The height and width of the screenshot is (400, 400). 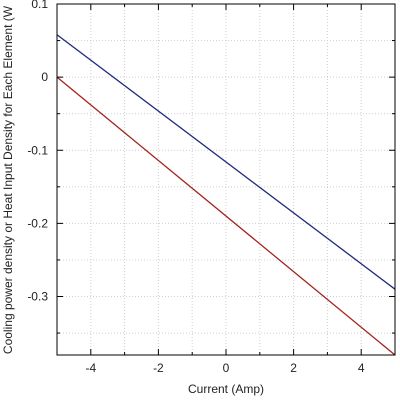 What do you see at coordinates (90, 368) in the screenshot?
I see `x-tick-label: -4` at bounding box center [90, 368].